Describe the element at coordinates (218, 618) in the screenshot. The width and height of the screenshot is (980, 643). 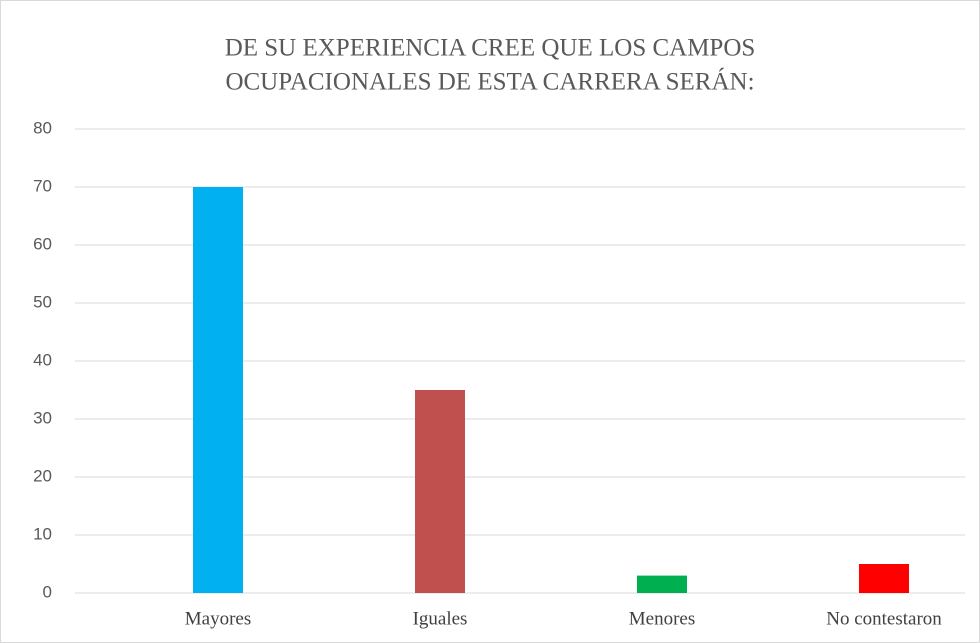
I see `x-tick-label: Mayores` at that location.